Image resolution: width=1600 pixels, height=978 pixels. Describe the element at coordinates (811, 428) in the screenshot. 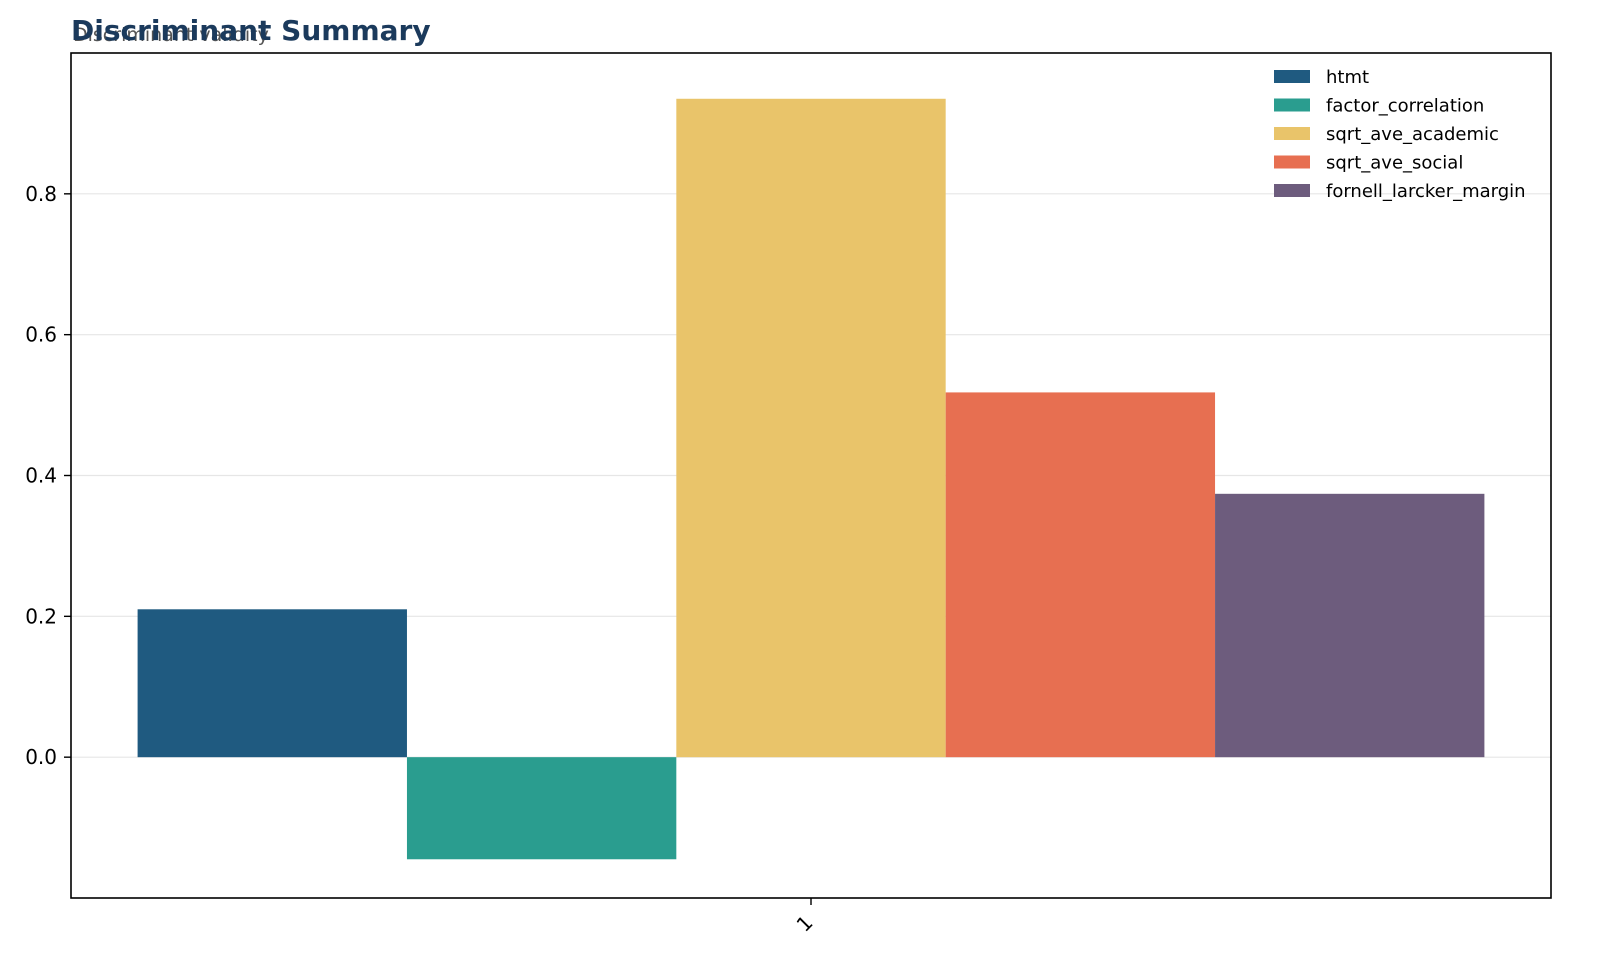

I see `bar-sqrt-ave-academic` at that location.